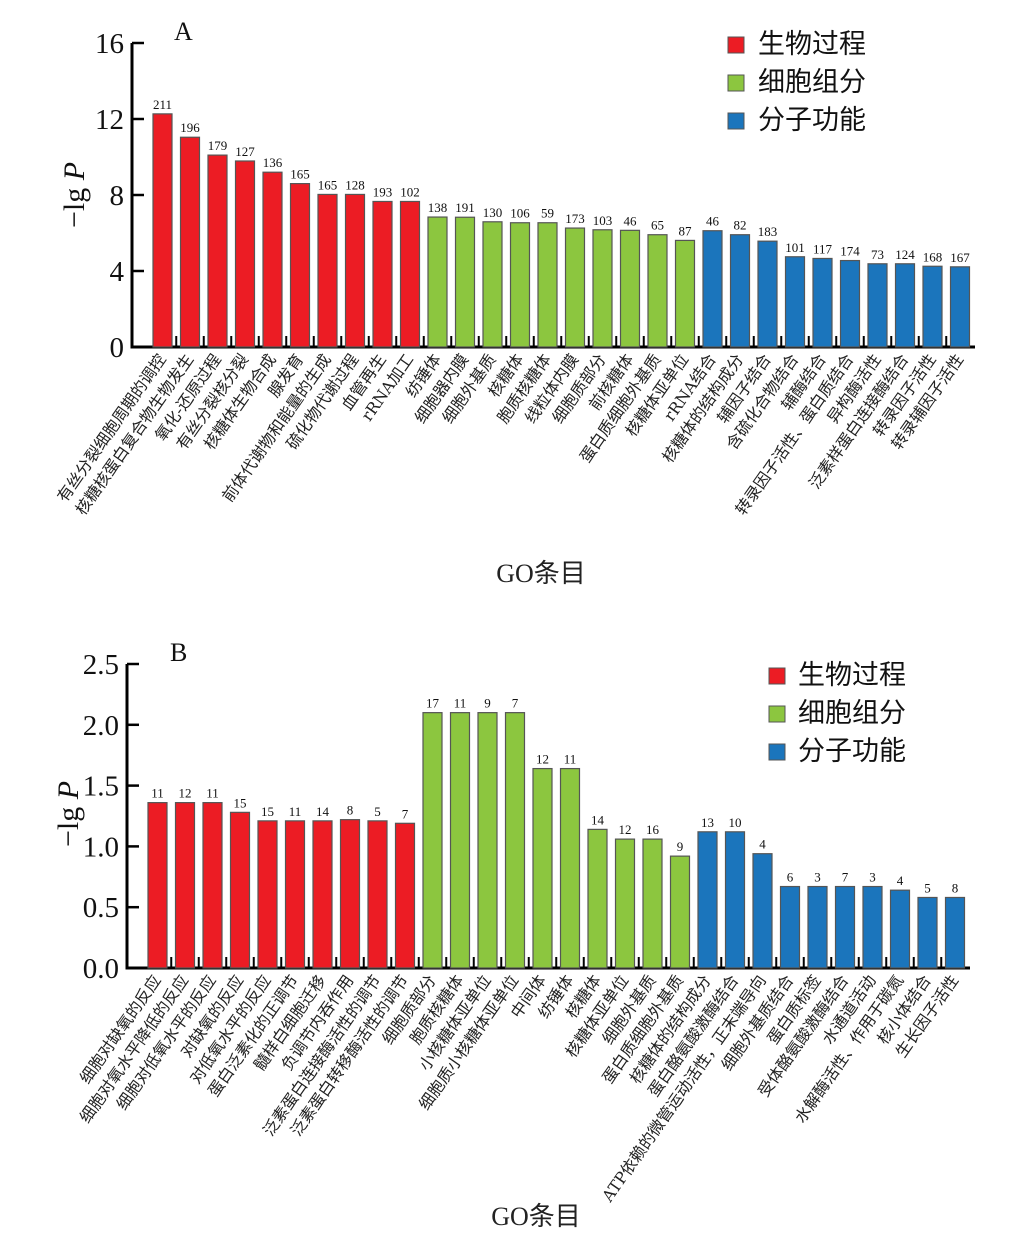  I want to click on y-axis-label-p: P, so click(74, 171).